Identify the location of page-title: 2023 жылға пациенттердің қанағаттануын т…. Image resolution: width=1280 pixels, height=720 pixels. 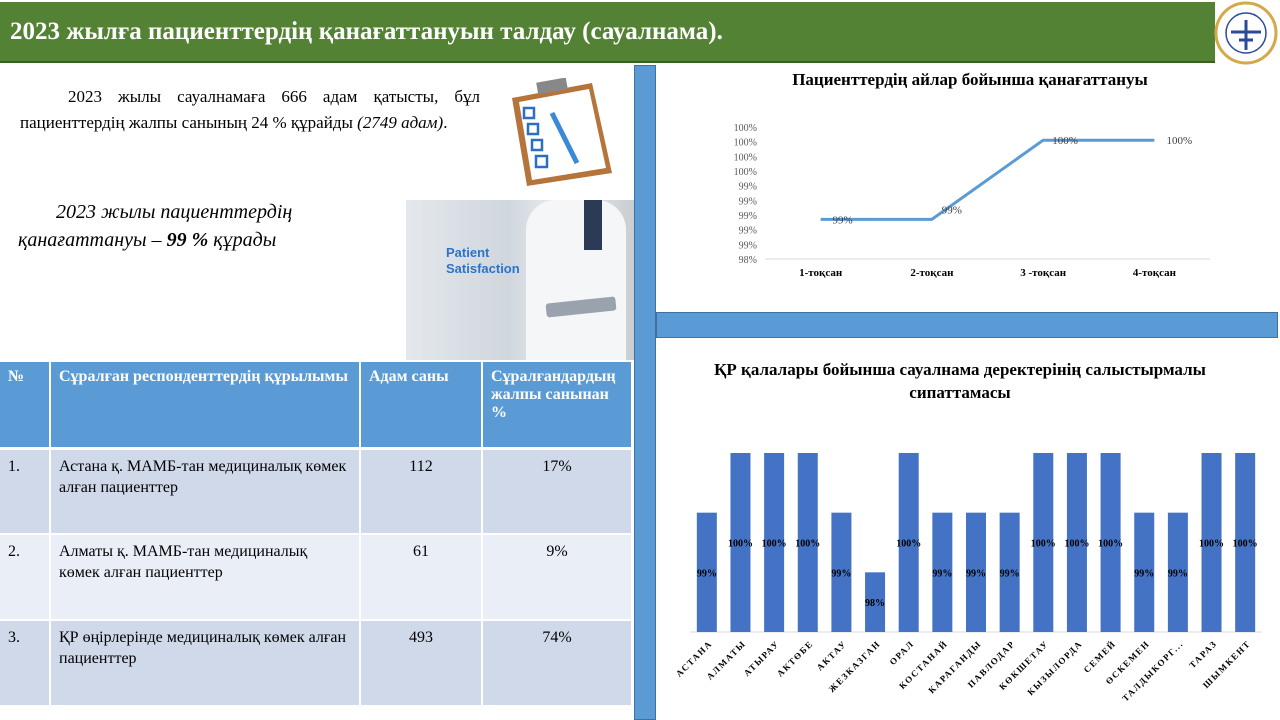
(366, 31).